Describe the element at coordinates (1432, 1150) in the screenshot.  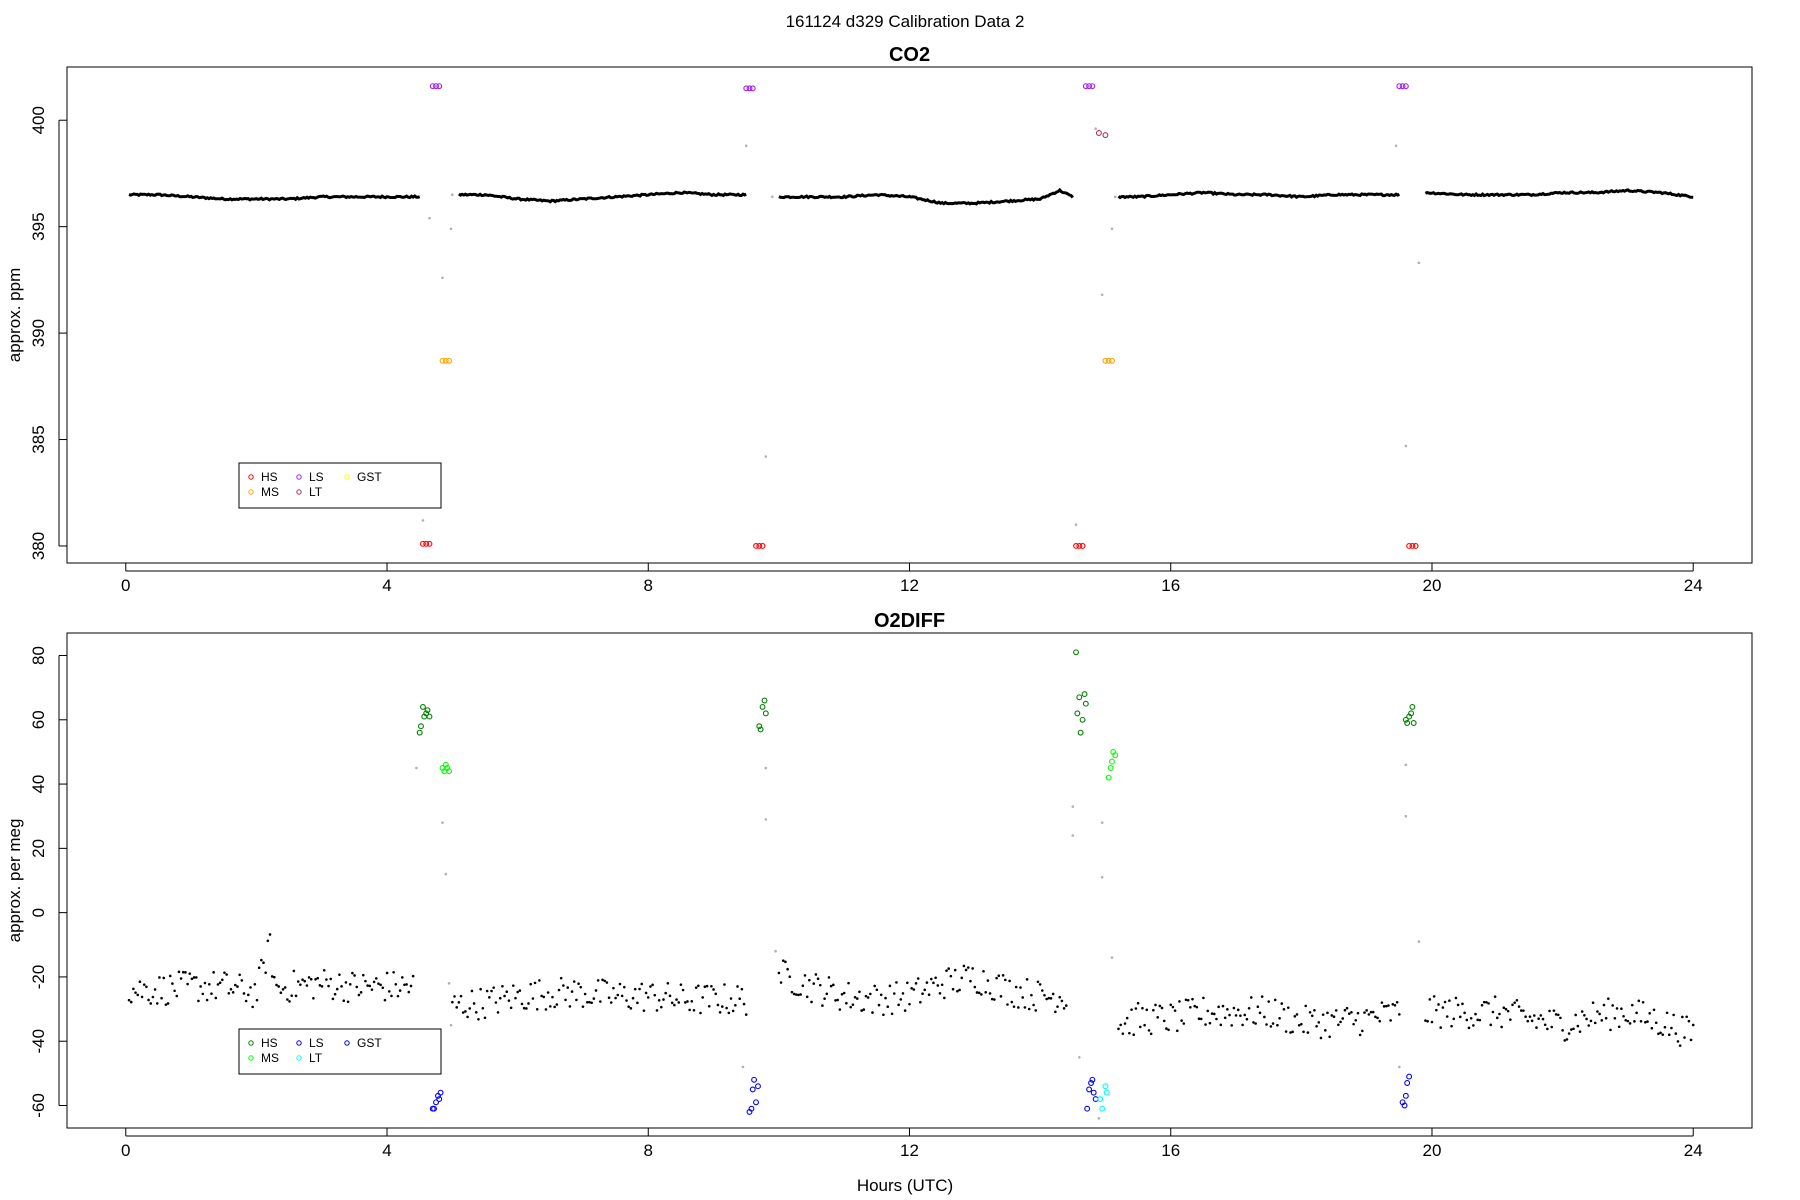
I see `o2diff-x-tick-label: 20` at that location.